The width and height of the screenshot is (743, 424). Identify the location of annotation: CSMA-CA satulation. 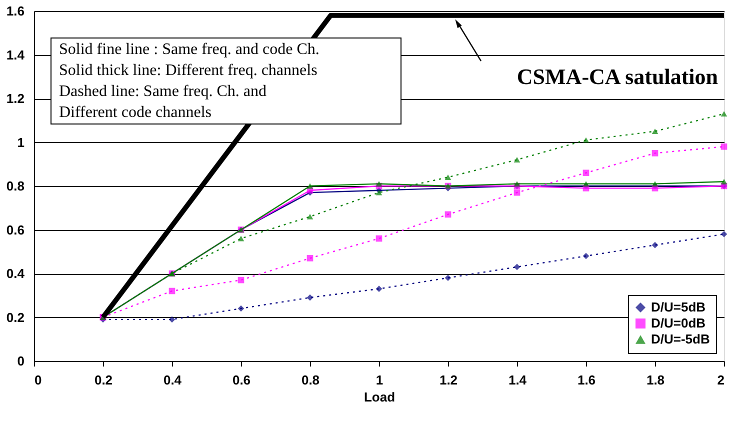
(617, 76).